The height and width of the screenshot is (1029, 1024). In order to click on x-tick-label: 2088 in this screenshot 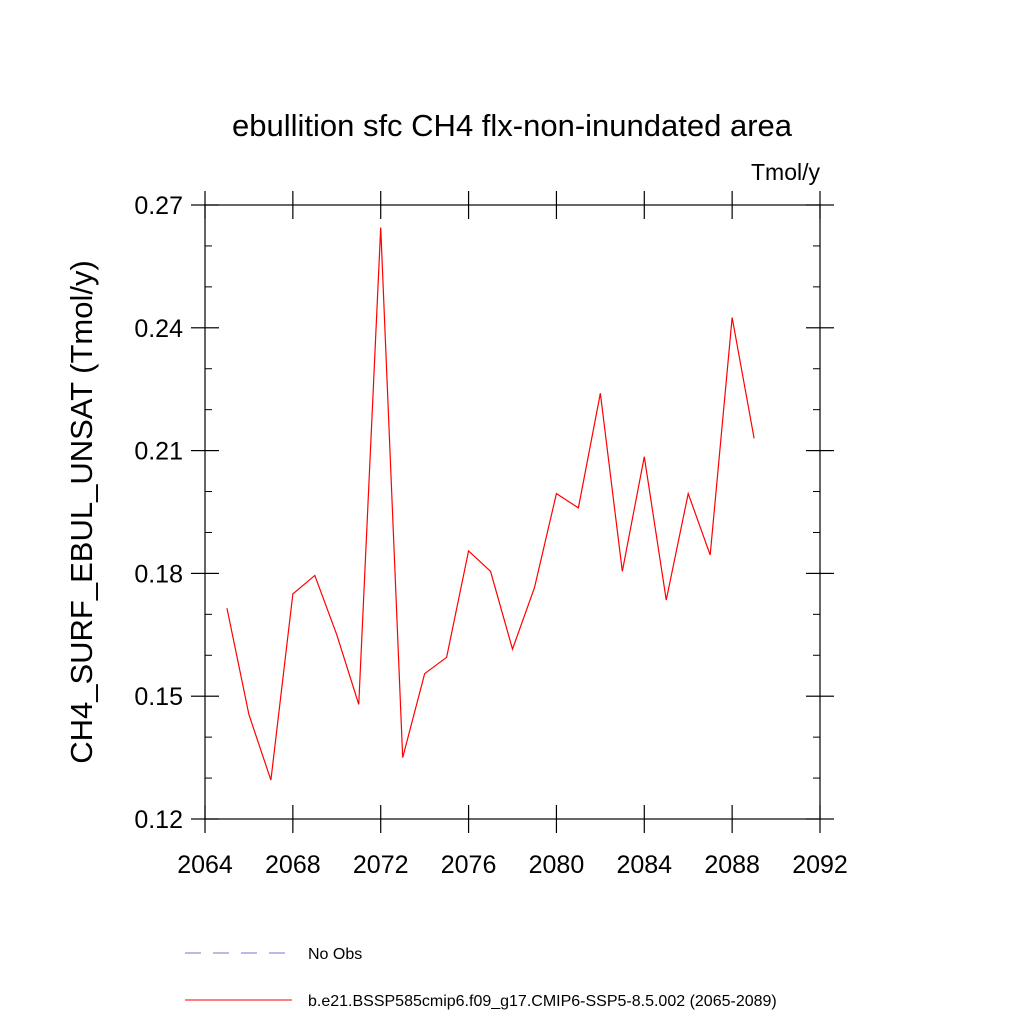, I will do `click(732, 865)`.